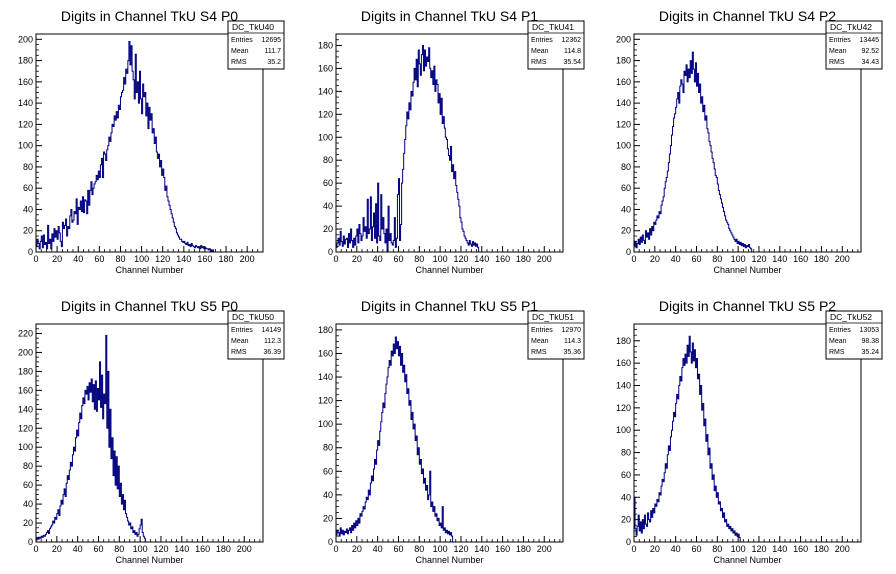 Image resolution: width=896 pixels, height=574 pixels. What do you see at coordinates (253, 27) in the screenshot?
I see `stats-title: DC_TkU40` at bounding box center [253, 27].